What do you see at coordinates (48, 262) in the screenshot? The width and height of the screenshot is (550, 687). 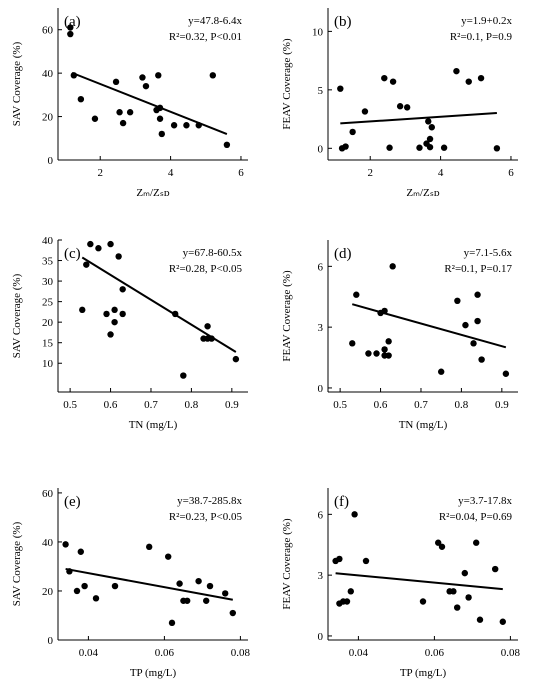 I see `y-tick-label: 35` at bounding box center [48, 262].